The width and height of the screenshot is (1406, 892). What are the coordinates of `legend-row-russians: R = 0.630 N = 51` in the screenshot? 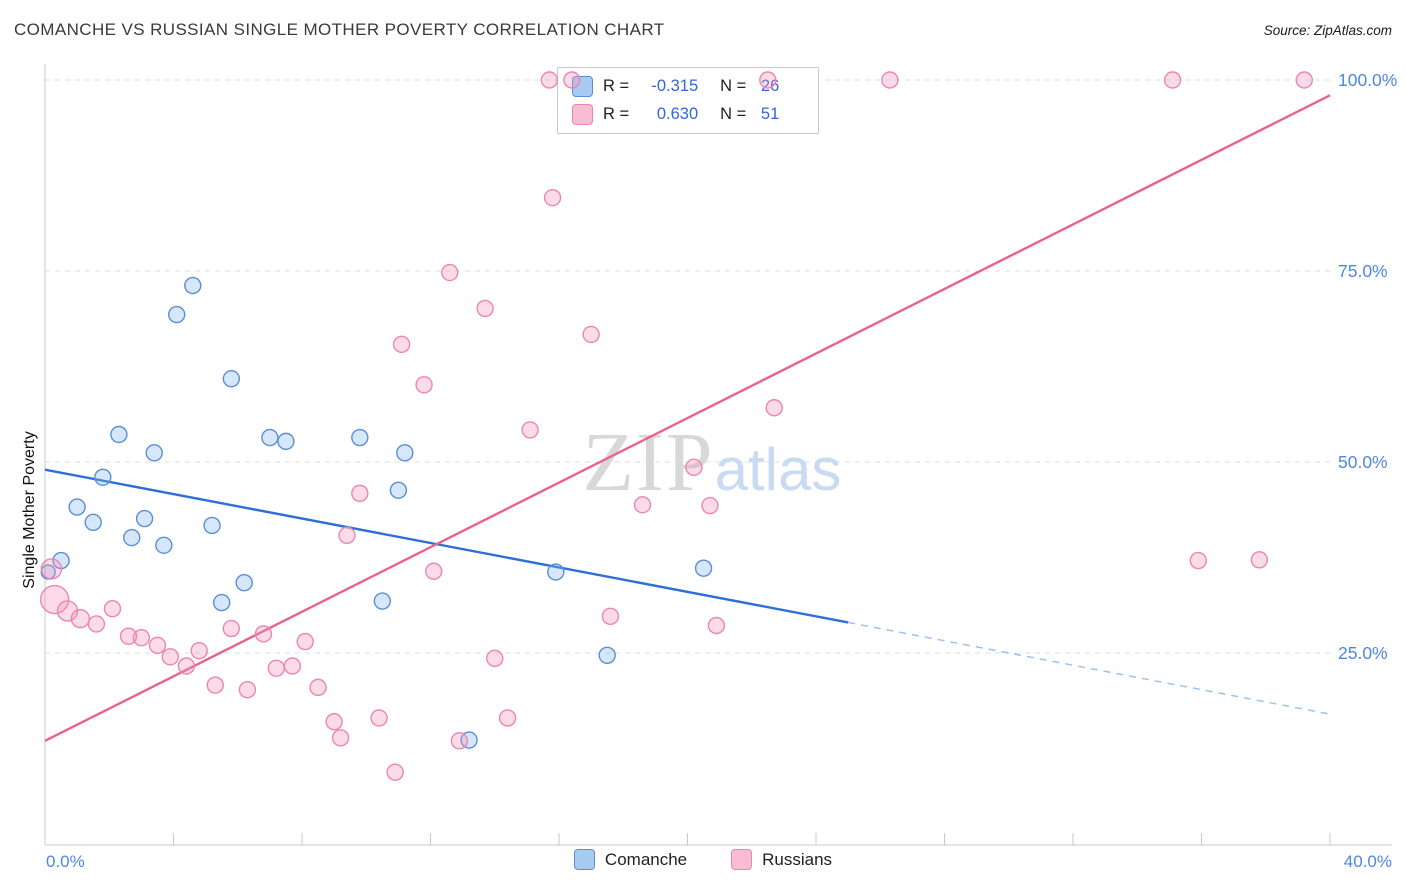 It's located at (688, 114).